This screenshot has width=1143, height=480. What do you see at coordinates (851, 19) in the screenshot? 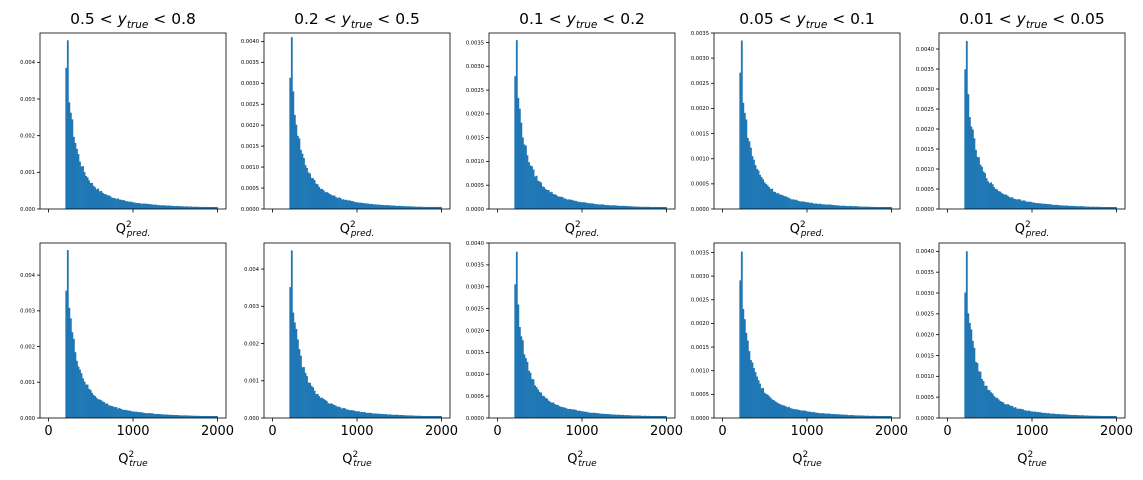
I see `title-post: < 0.1` at bounding box center [851, 19].